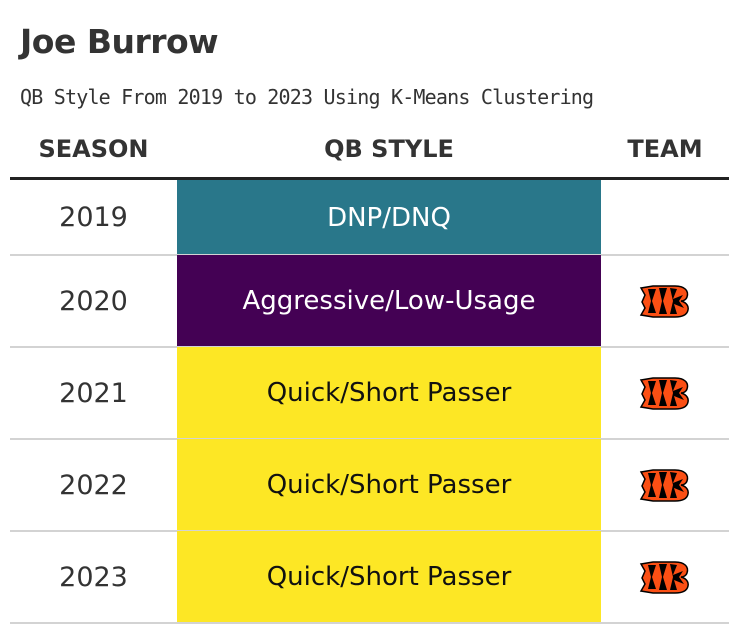 This screenshot has height=634, width=738. I want to click on header-rule, so click(369, 178).